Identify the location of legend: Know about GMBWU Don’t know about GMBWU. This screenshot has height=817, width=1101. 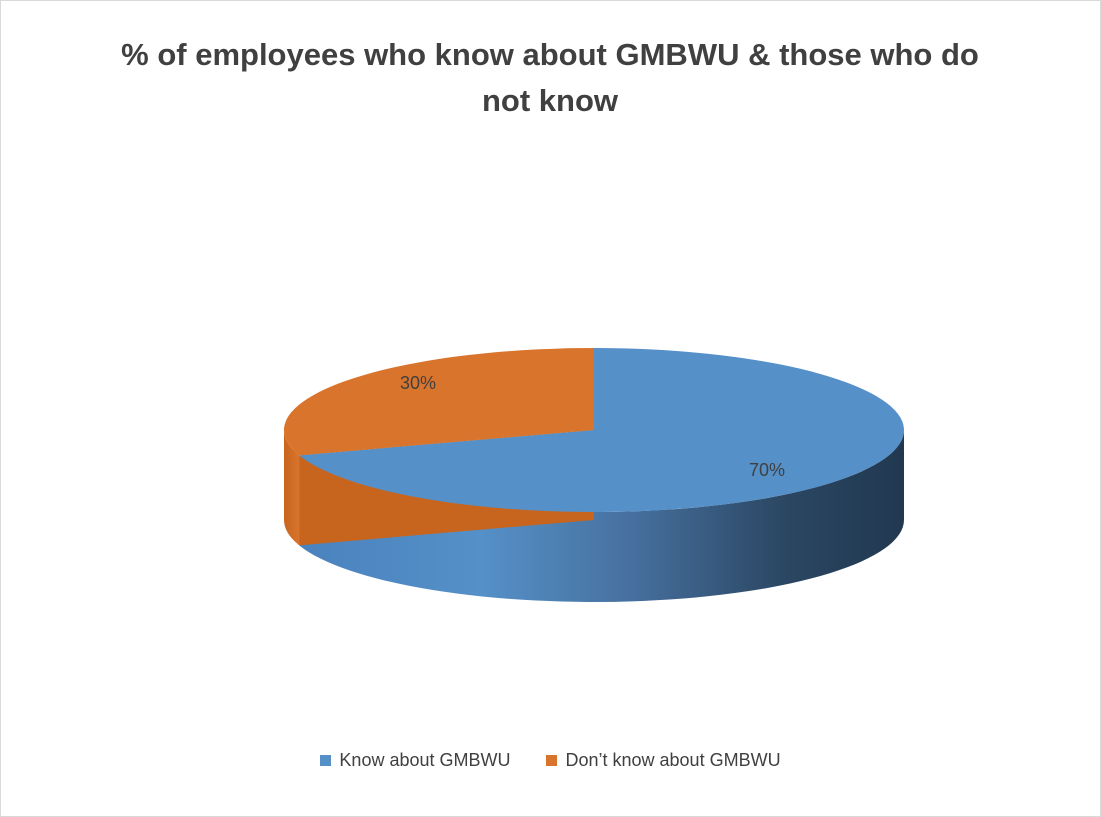
(550, 760).